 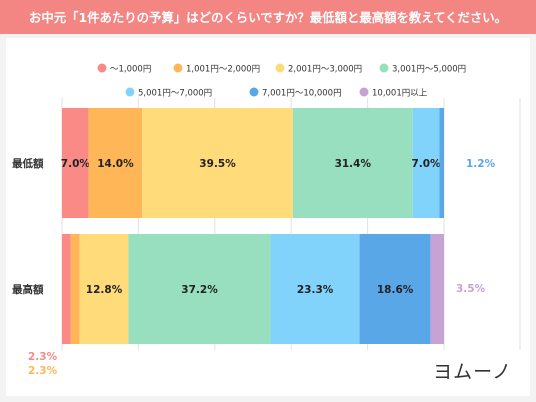 I want to click on legend-label: 3,001円〜5,000円, so click(x=429, y=70).